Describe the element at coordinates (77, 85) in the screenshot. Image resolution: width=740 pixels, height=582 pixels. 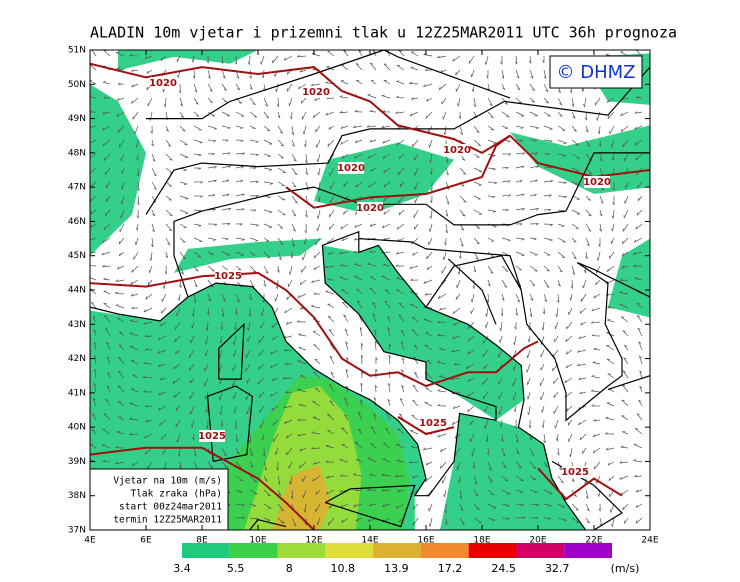
I see `lat-label: 50N` at that location.